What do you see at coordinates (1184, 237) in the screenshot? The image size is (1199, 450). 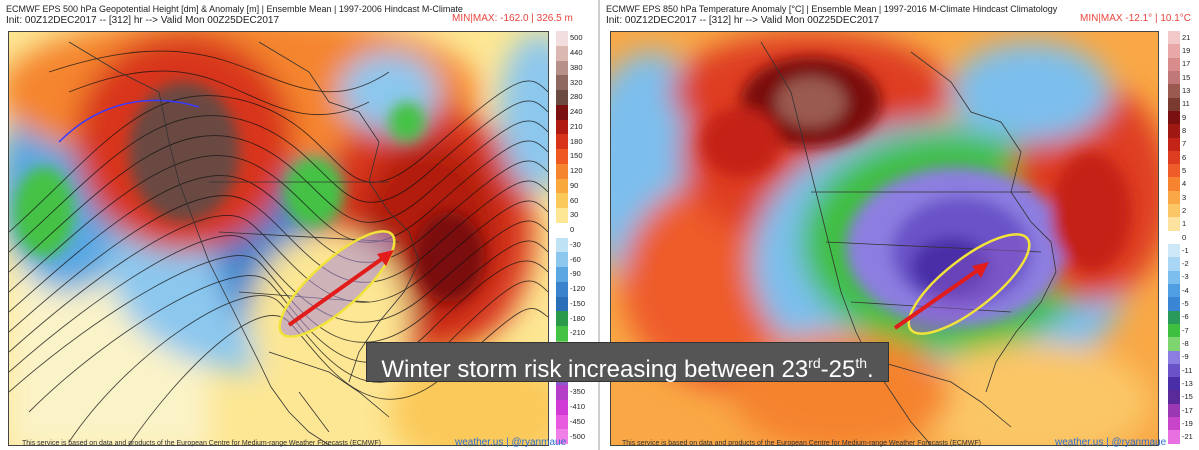 I see `right-colorbar-label: 0` at bounding box center [1184, 237].